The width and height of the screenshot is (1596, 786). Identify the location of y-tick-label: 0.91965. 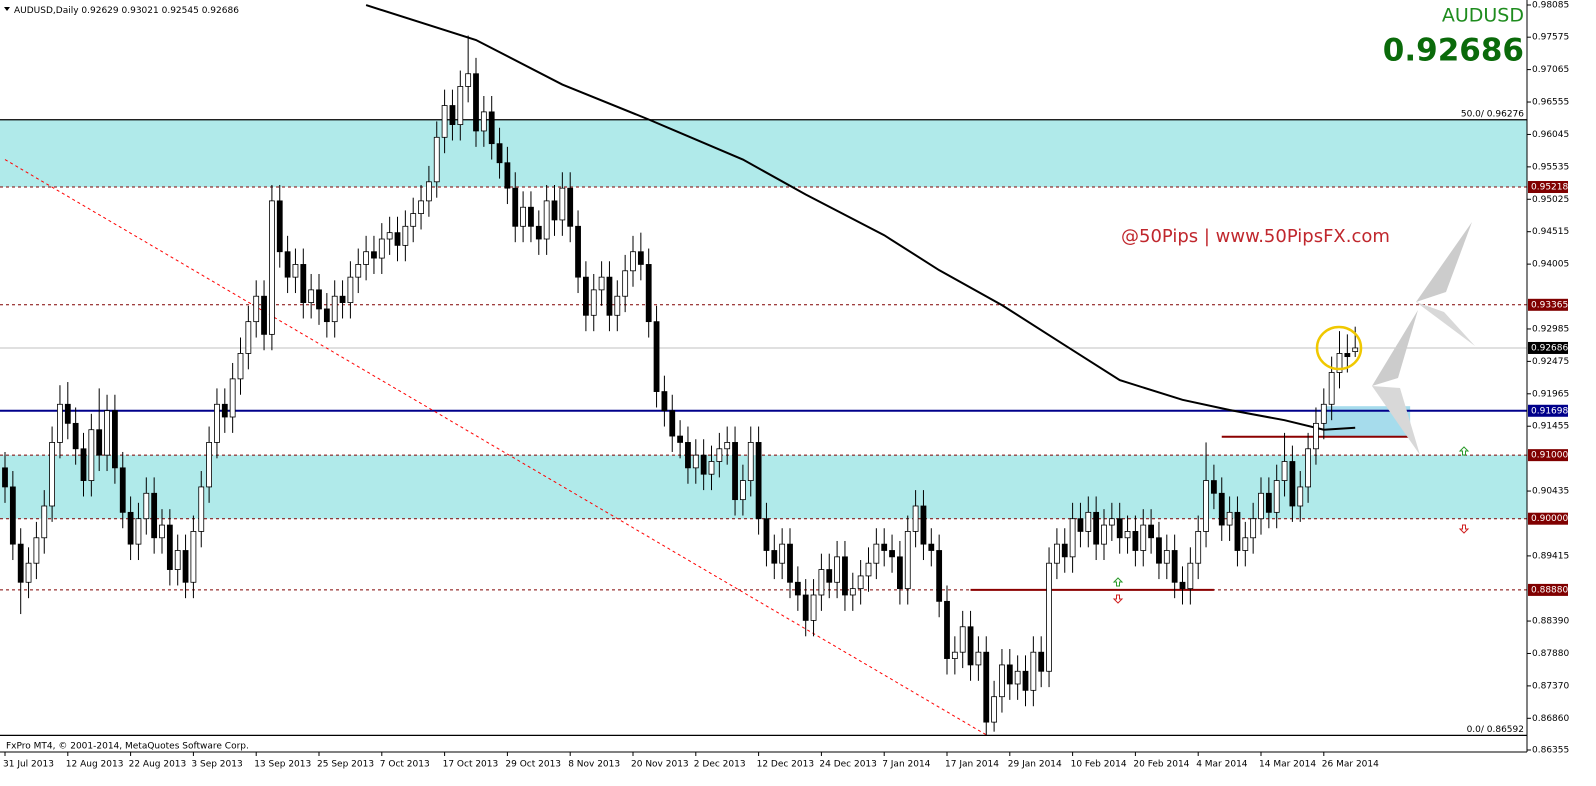
(1550, 394).